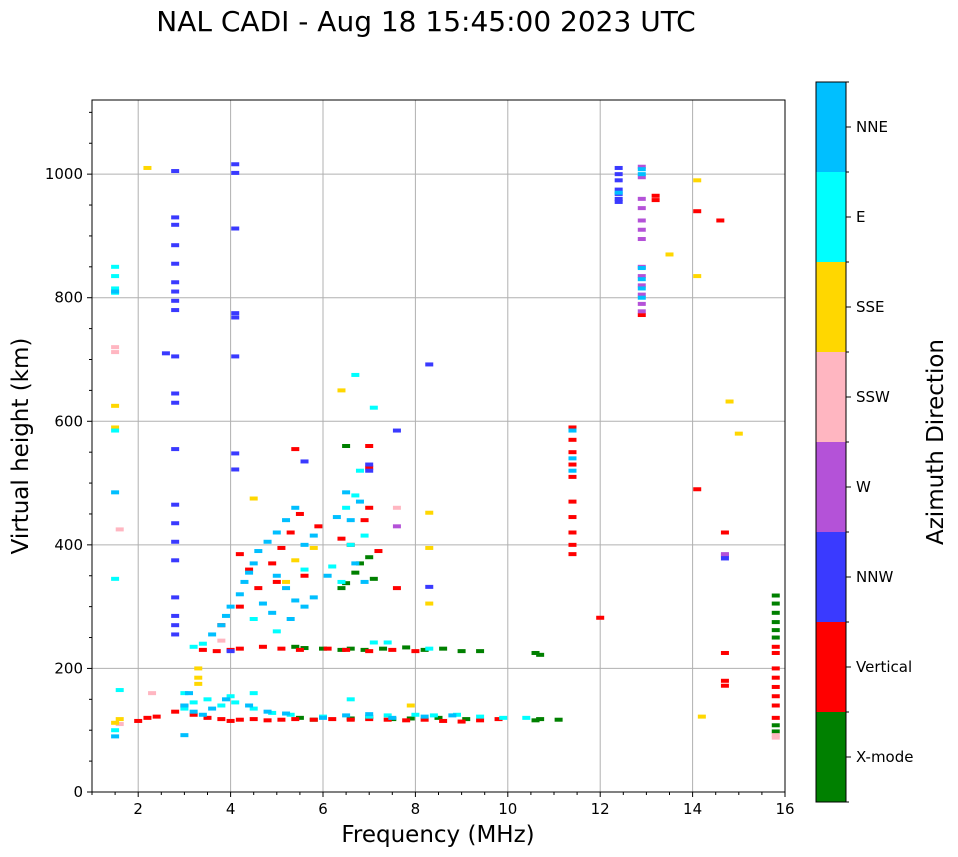 The width and height of the screenshot is (958, 857). What do you see at coordinates (870, 307) in the screenshot?
I see `colorbar-label-sse: SSE` at bounding box center [870, 307].